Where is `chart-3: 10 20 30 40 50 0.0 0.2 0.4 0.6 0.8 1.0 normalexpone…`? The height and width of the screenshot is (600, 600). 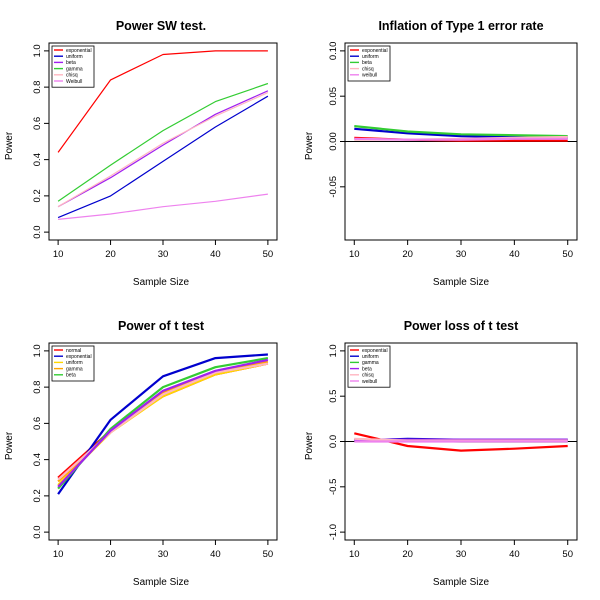
chart-3: 10 20 30 40 50 0.0 0.2 0.4 0.6 0.8 1.0 normalexpone… is located at coordinates (155, 451).